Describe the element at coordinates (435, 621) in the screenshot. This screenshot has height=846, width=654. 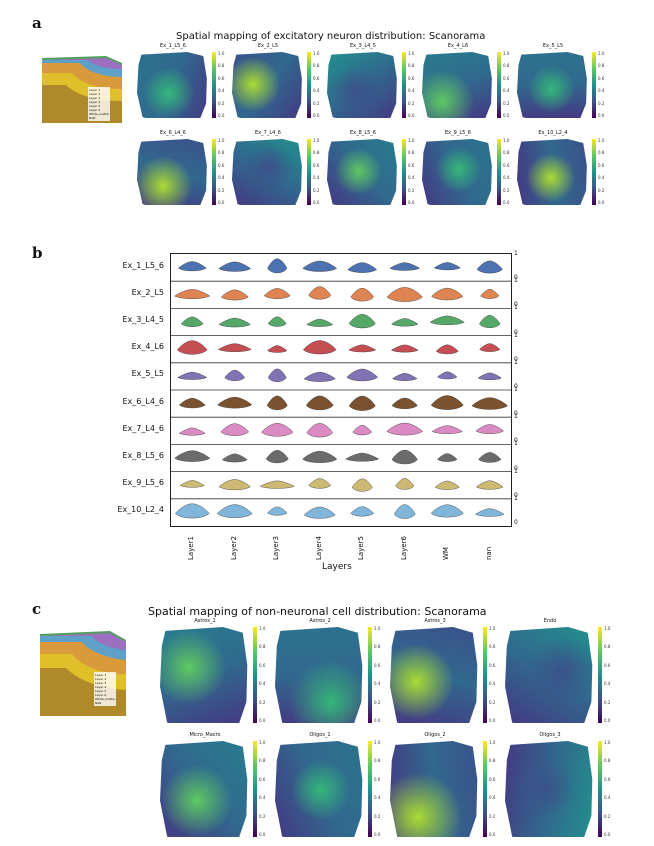
I see `map-label: Astros_3` at that location.